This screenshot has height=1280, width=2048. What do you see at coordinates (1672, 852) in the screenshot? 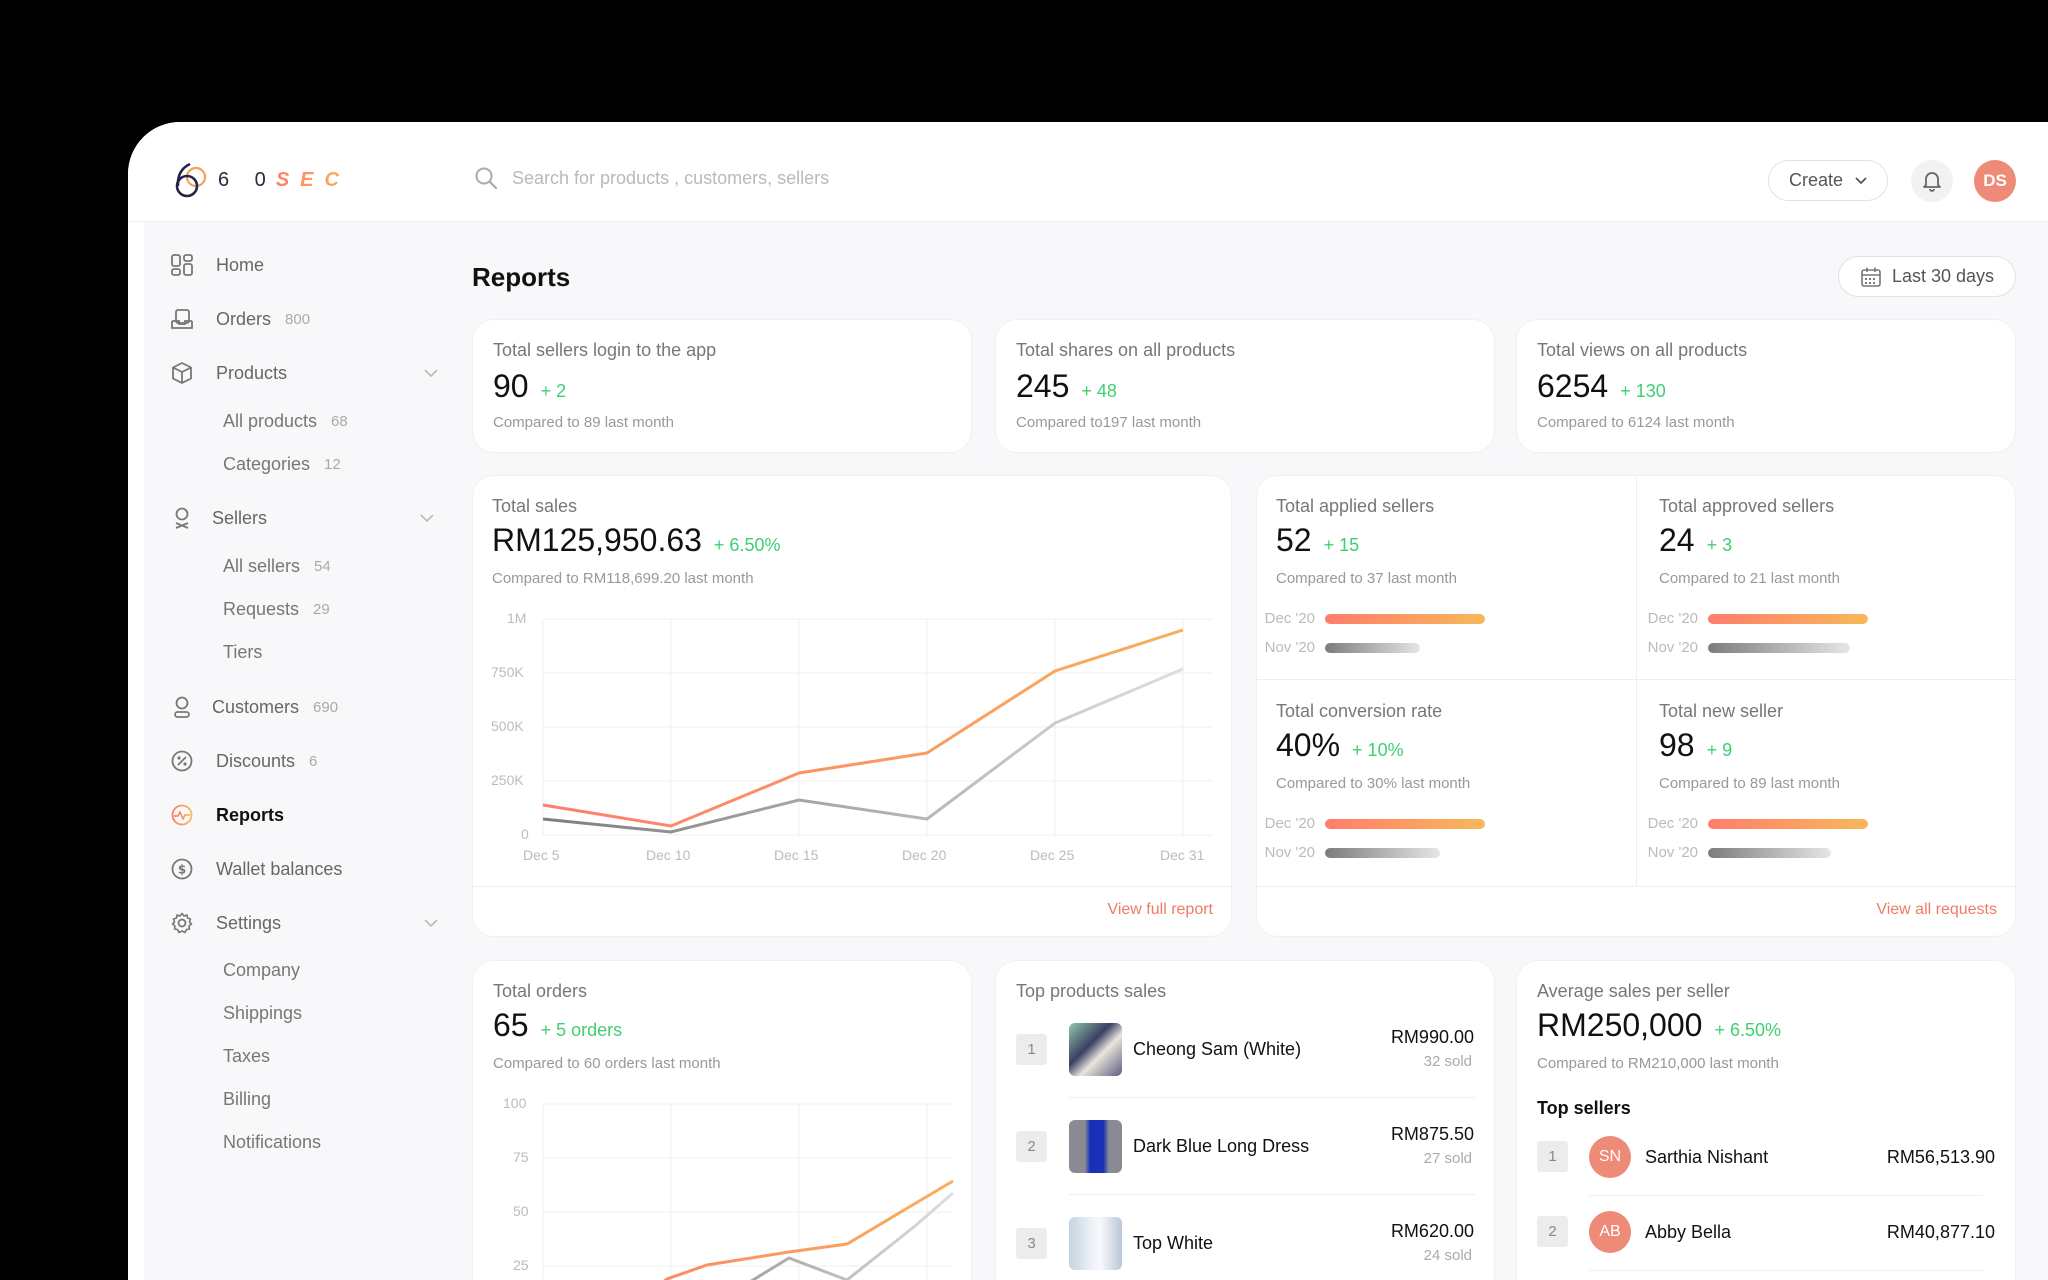
I see `bar-label: Nov '20` at bounding box center [1672, 852].